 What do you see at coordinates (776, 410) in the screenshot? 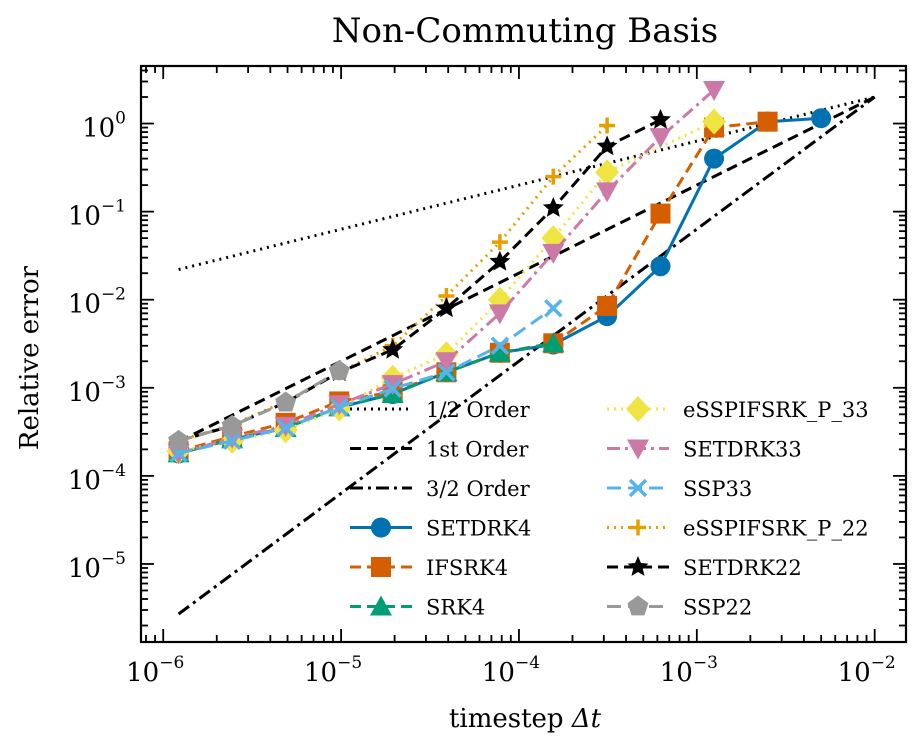
I see `legend-label: eSSPIFSRK_P_33` at bounding box center [776, 410].